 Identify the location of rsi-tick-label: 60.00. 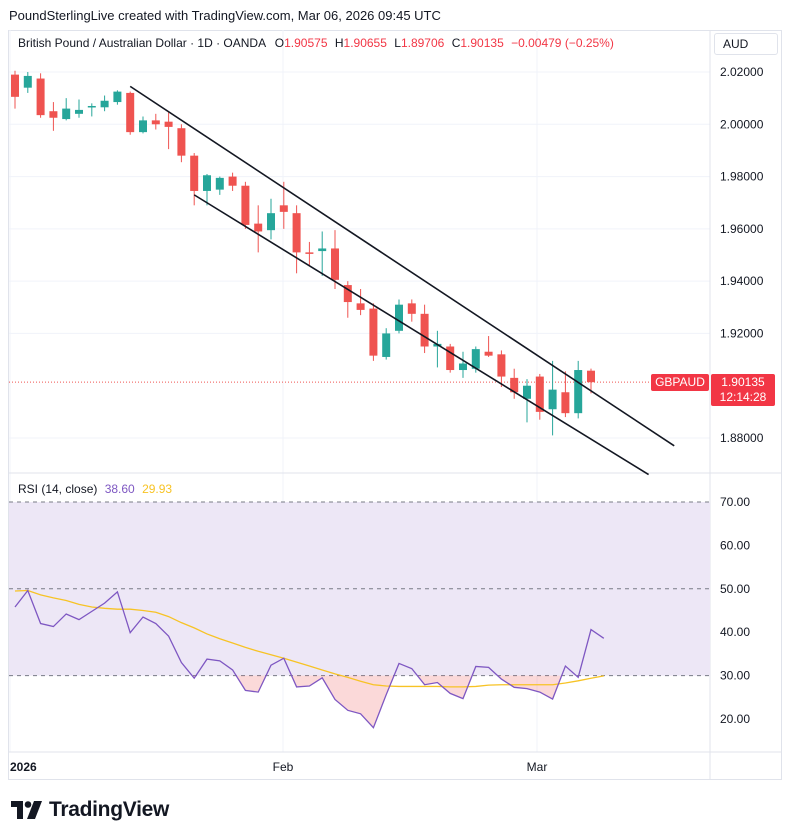
(735, 545).